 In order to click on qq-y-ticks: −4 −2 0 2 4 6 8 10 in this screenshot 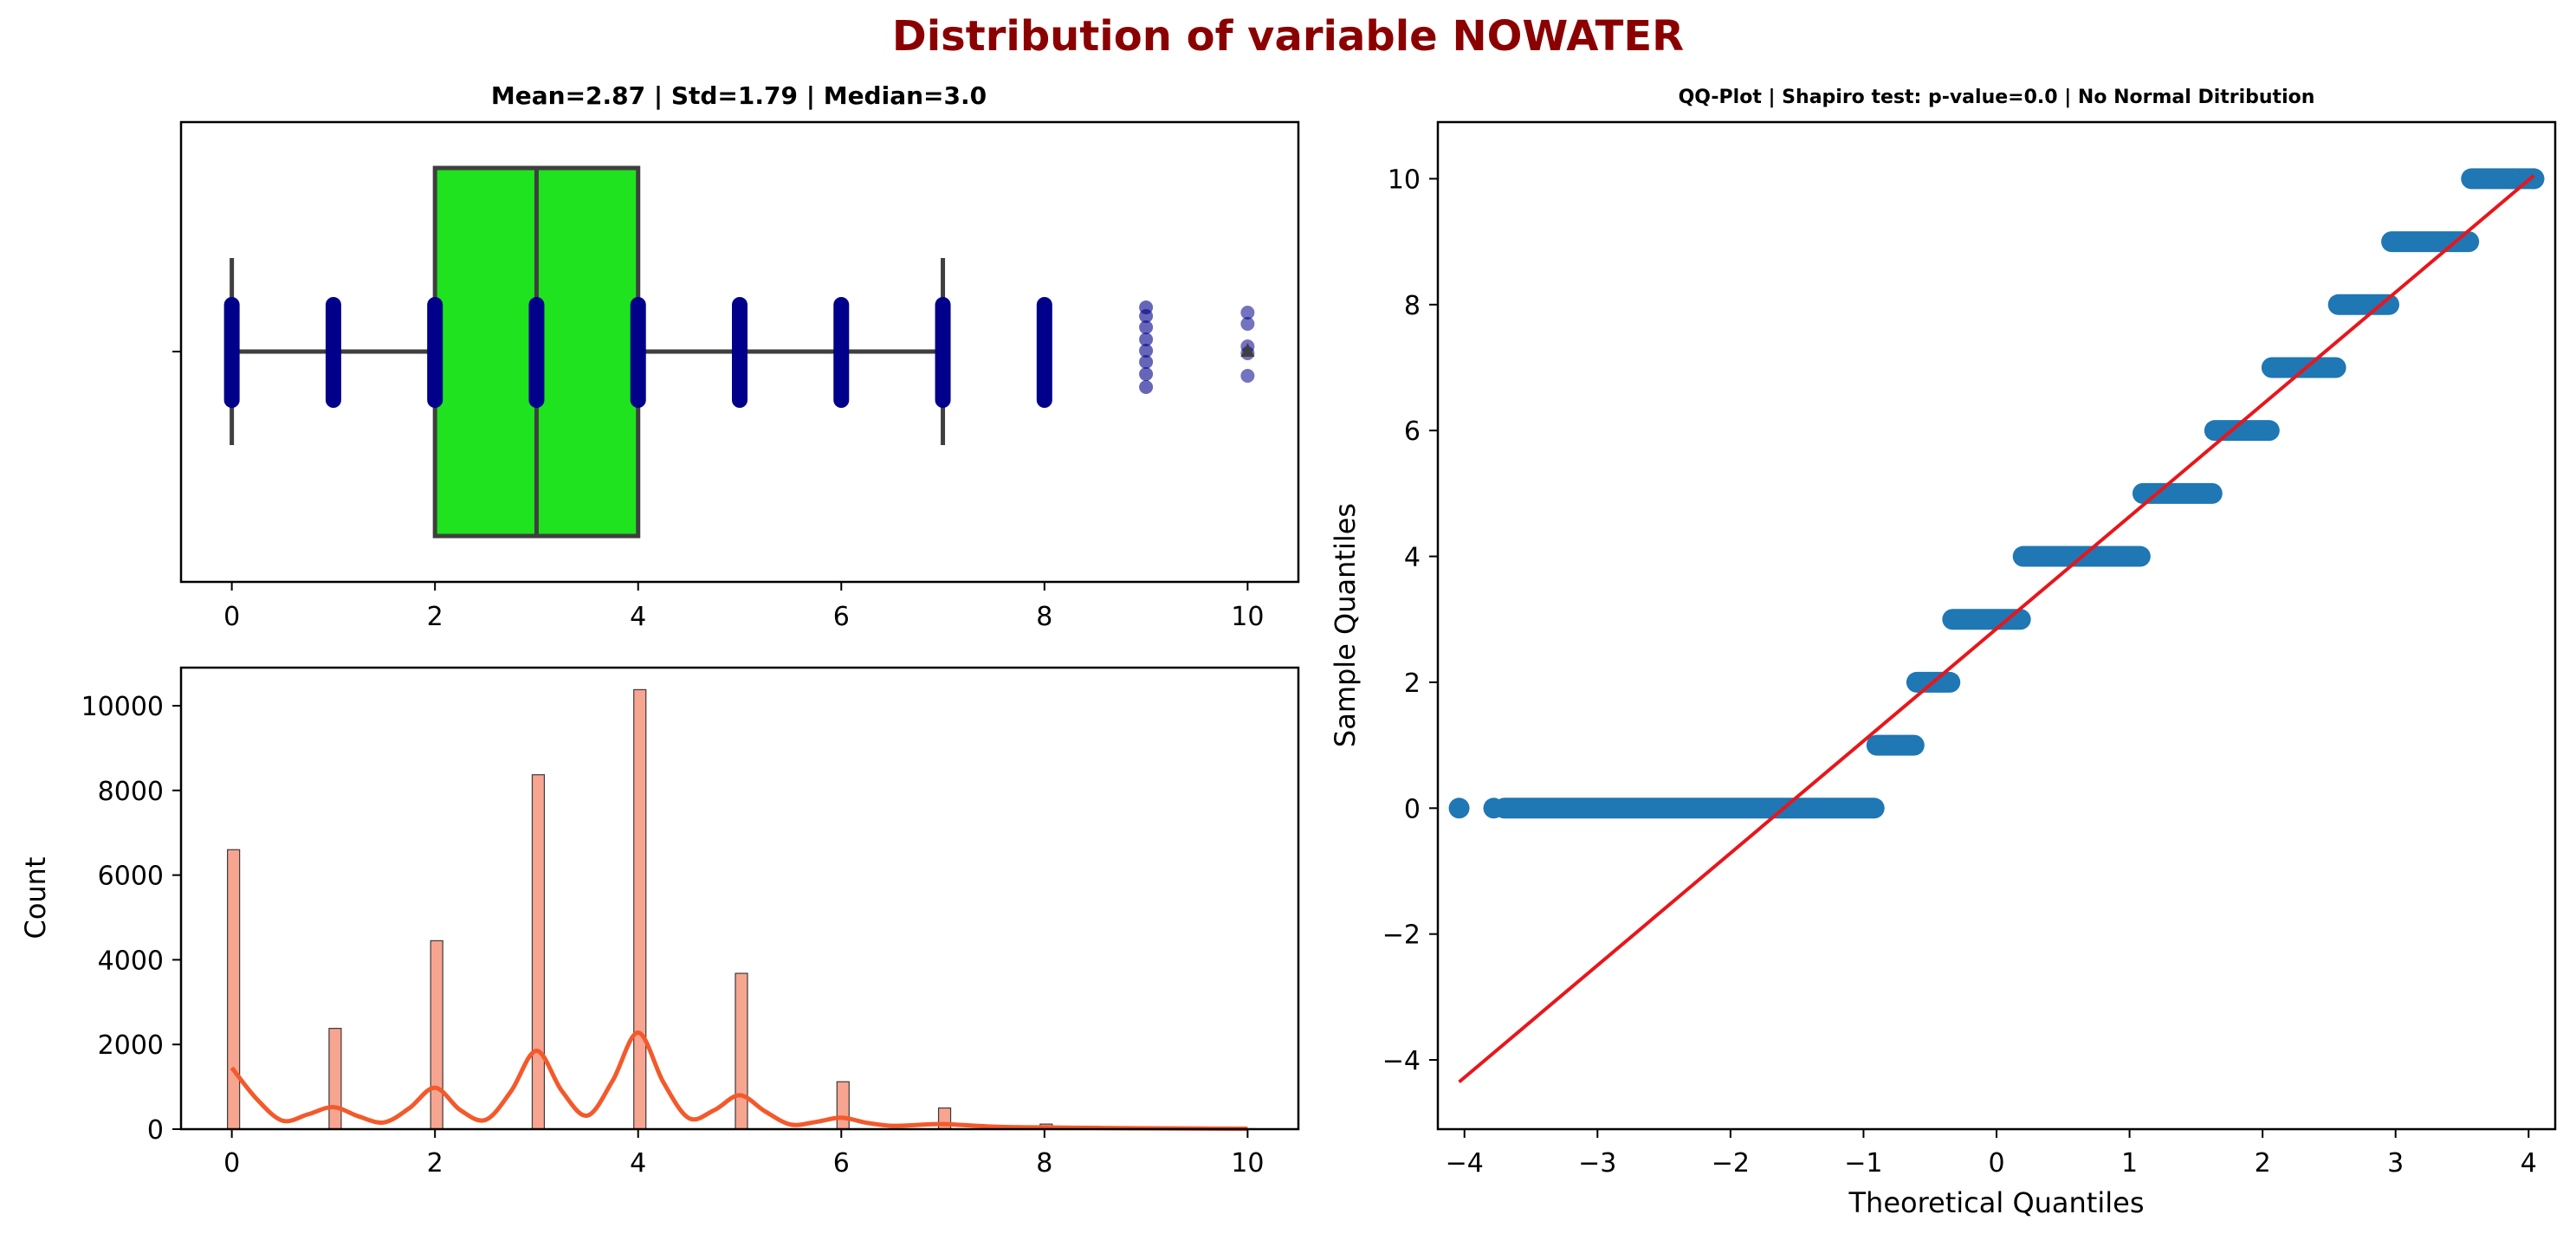, I will do `click(1410, 620)`.